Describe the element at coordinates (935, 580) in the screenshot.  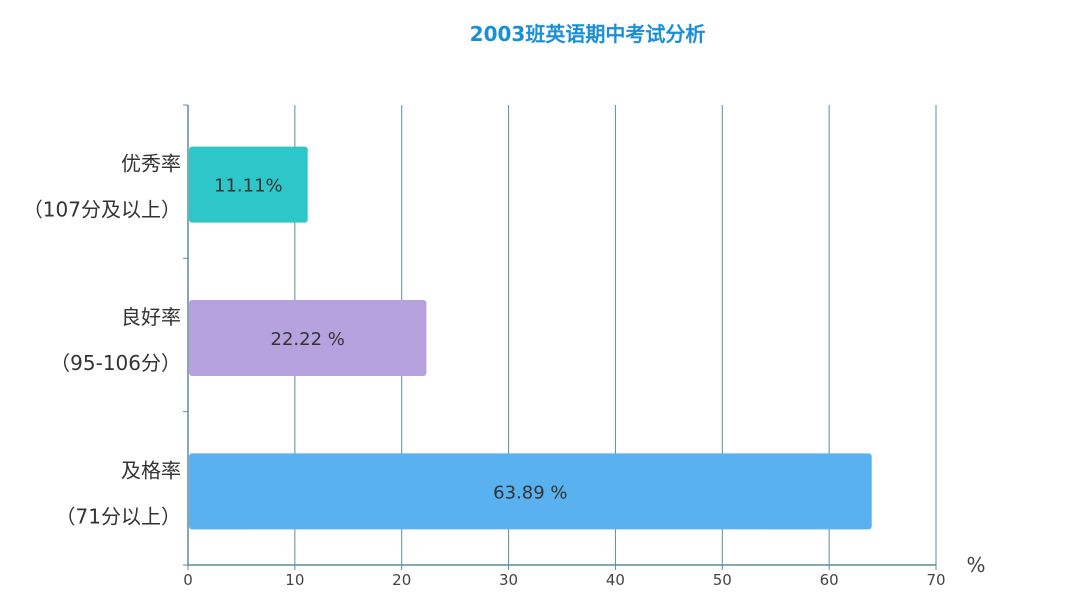
I see `x-tick-label: 70` at that location.